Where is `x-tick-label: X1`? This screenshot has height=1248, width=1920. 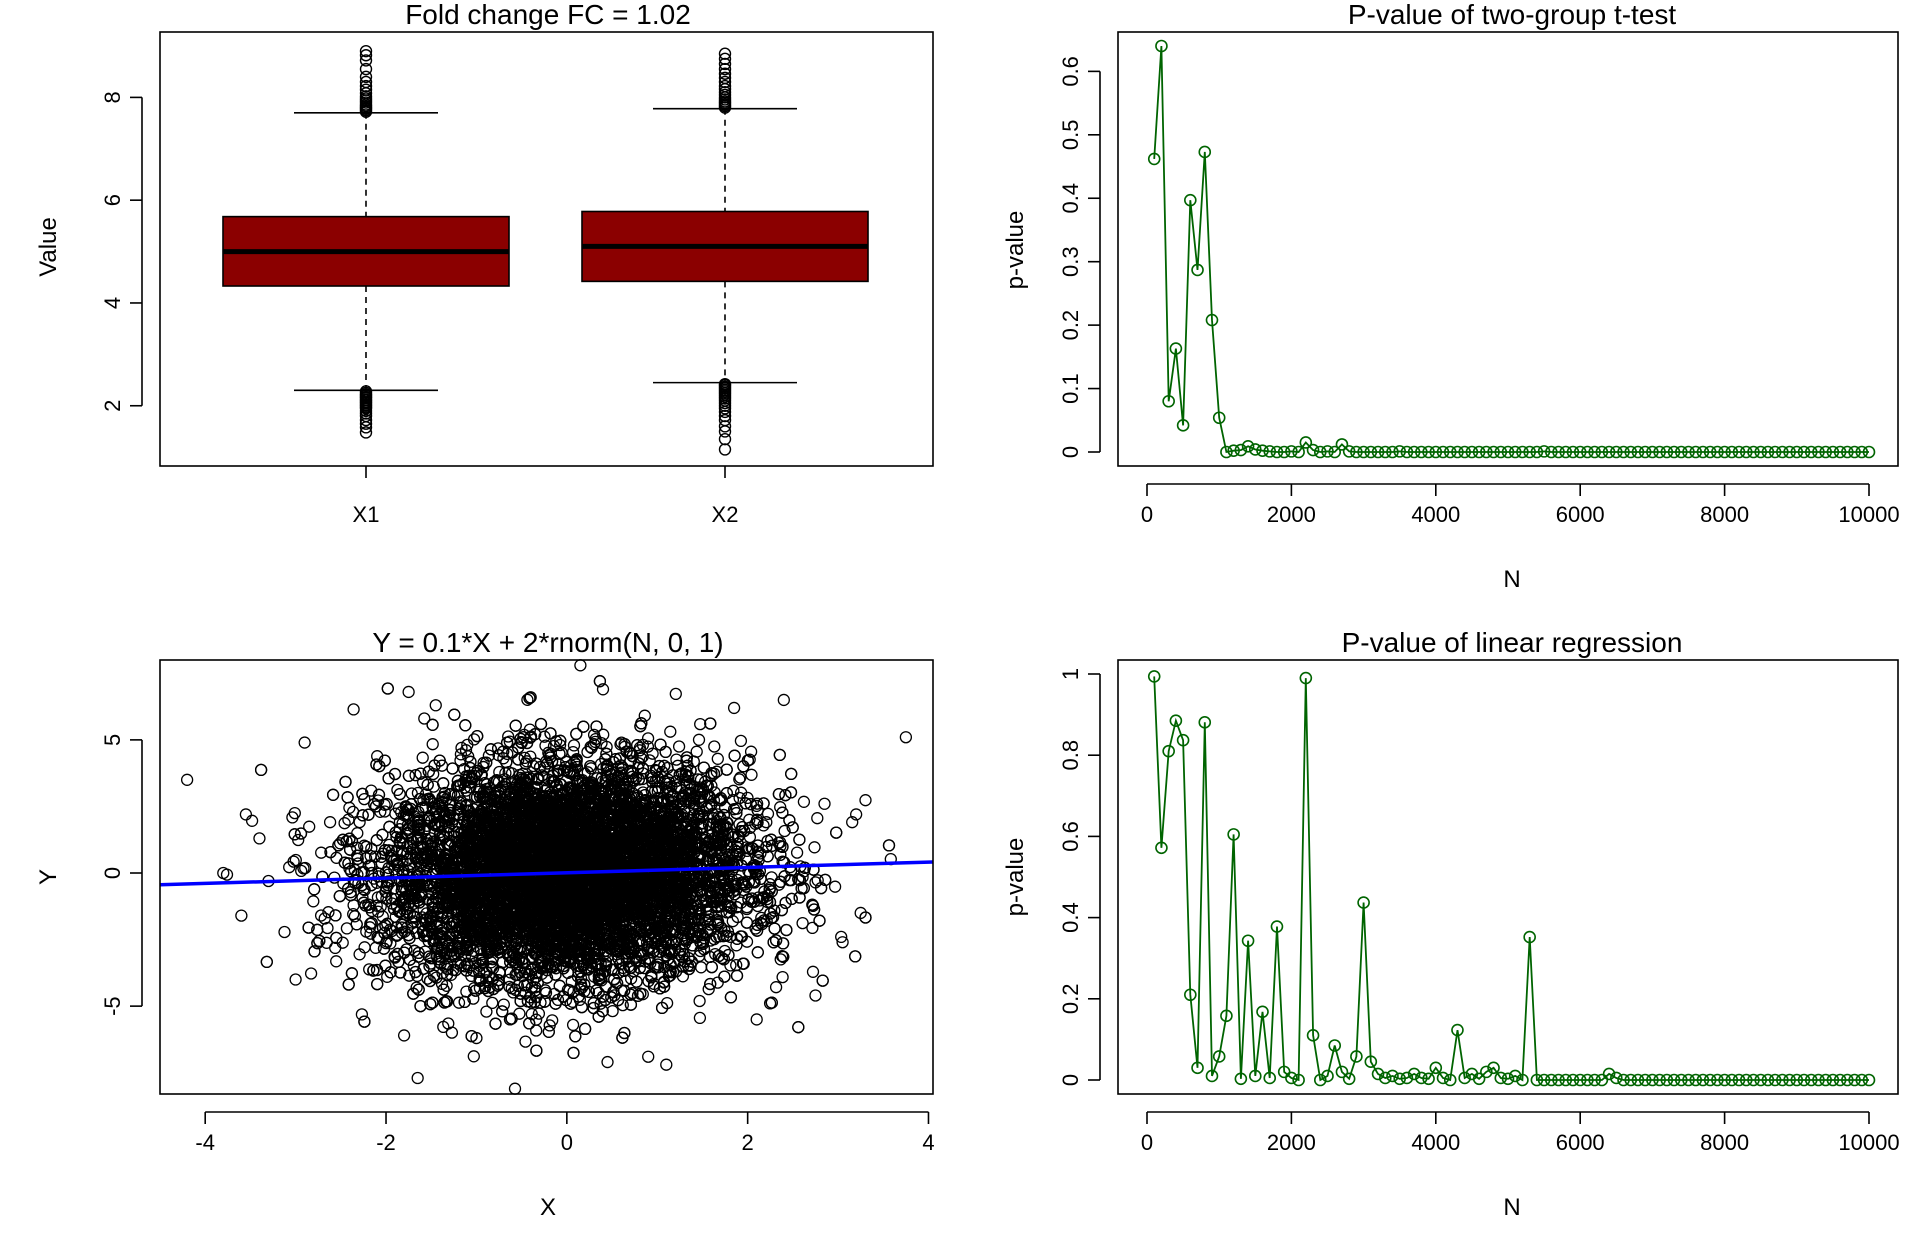
x-tick-label: X1 is located at coordinates (366, 514).